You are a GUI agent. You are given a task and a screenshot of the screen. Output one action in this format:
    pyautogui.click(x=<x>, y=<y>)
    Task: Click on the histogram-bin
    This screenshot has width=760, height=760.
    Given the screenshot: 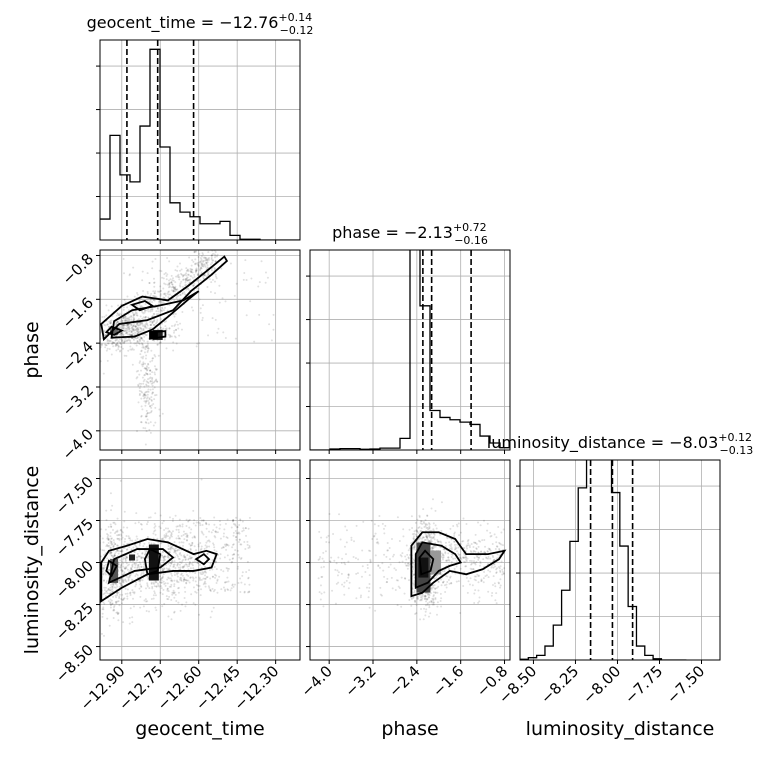 What is the action you would take?
    pyautogui.click(x=582, y=574)
    